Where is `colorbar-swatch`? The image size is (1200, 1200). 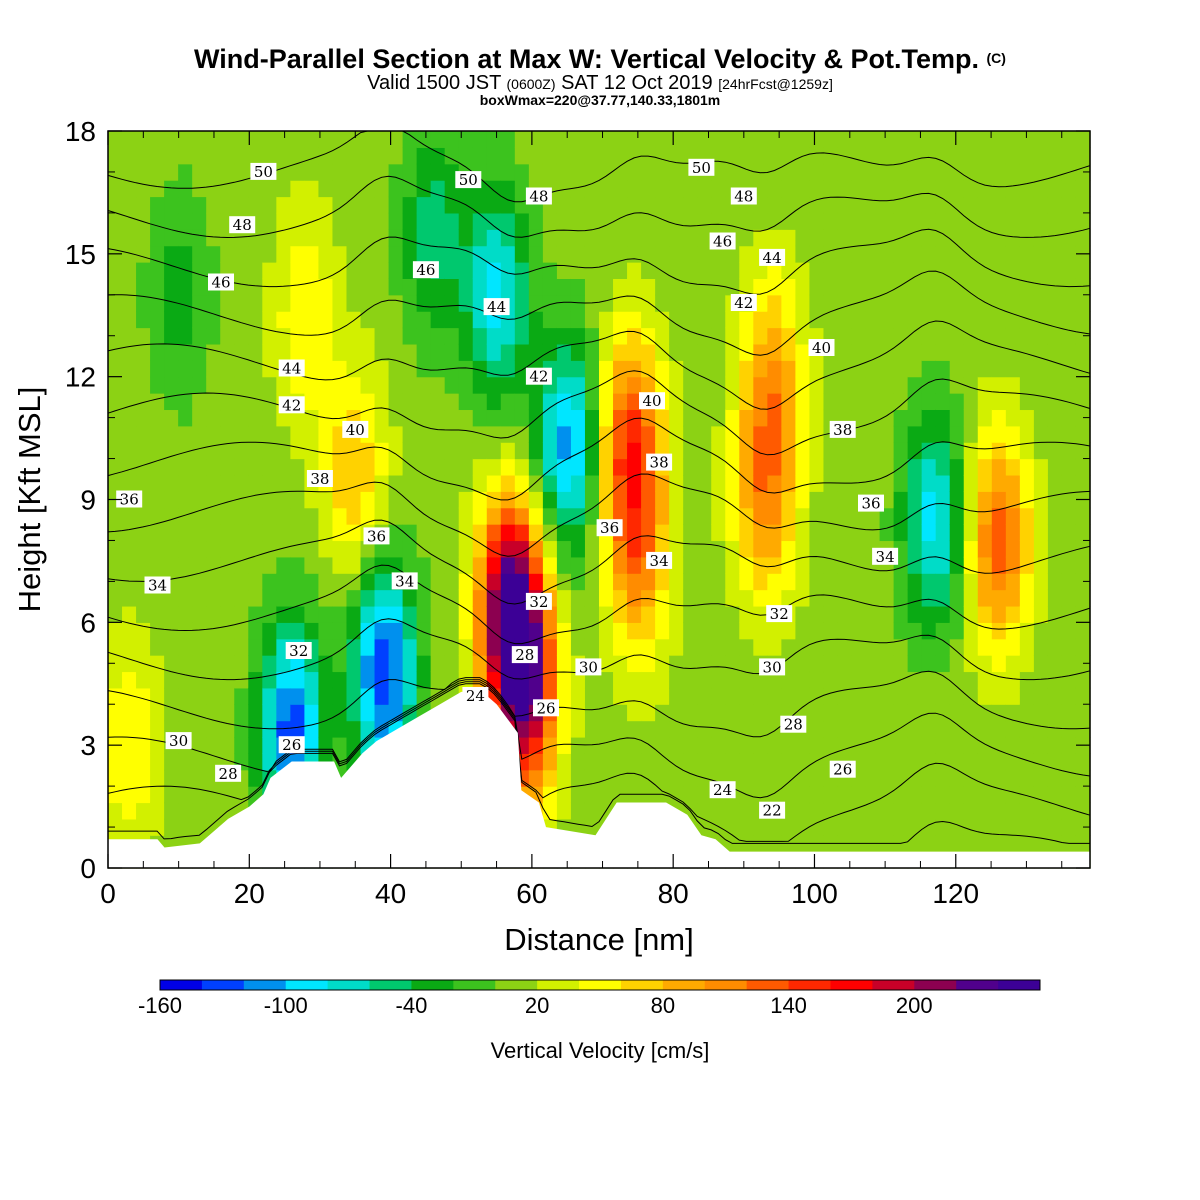 colorbar-swatch is located at coordinates (768, 985).